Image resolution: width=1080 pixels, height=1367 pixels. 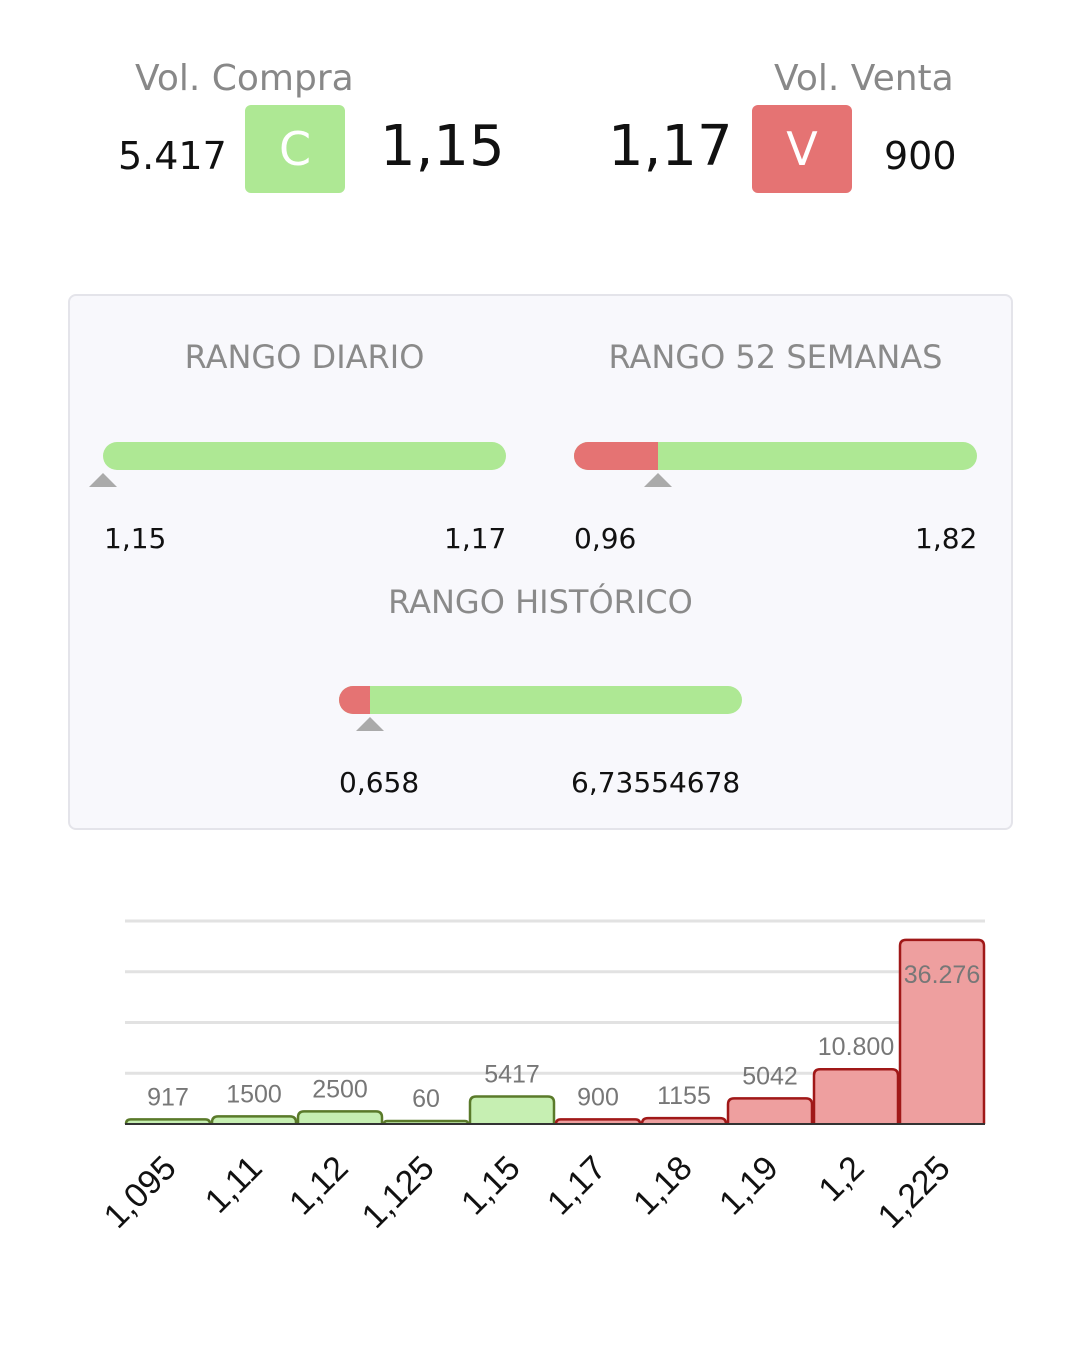 I want to click on sell-badge: V, so click(x=802, y=149).